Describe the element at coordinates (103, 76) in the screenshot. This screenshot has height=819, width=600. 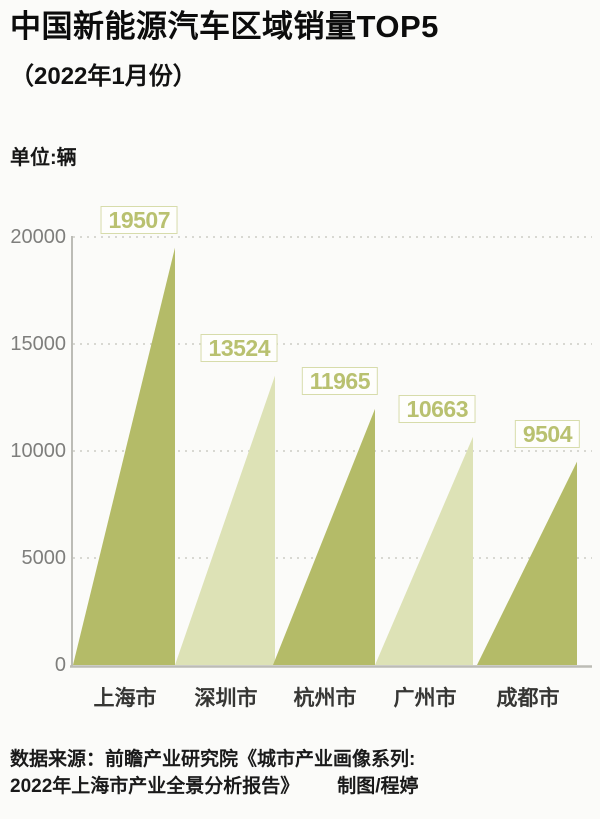
I see `page-subtitle: （2022年1月份）` at that location.